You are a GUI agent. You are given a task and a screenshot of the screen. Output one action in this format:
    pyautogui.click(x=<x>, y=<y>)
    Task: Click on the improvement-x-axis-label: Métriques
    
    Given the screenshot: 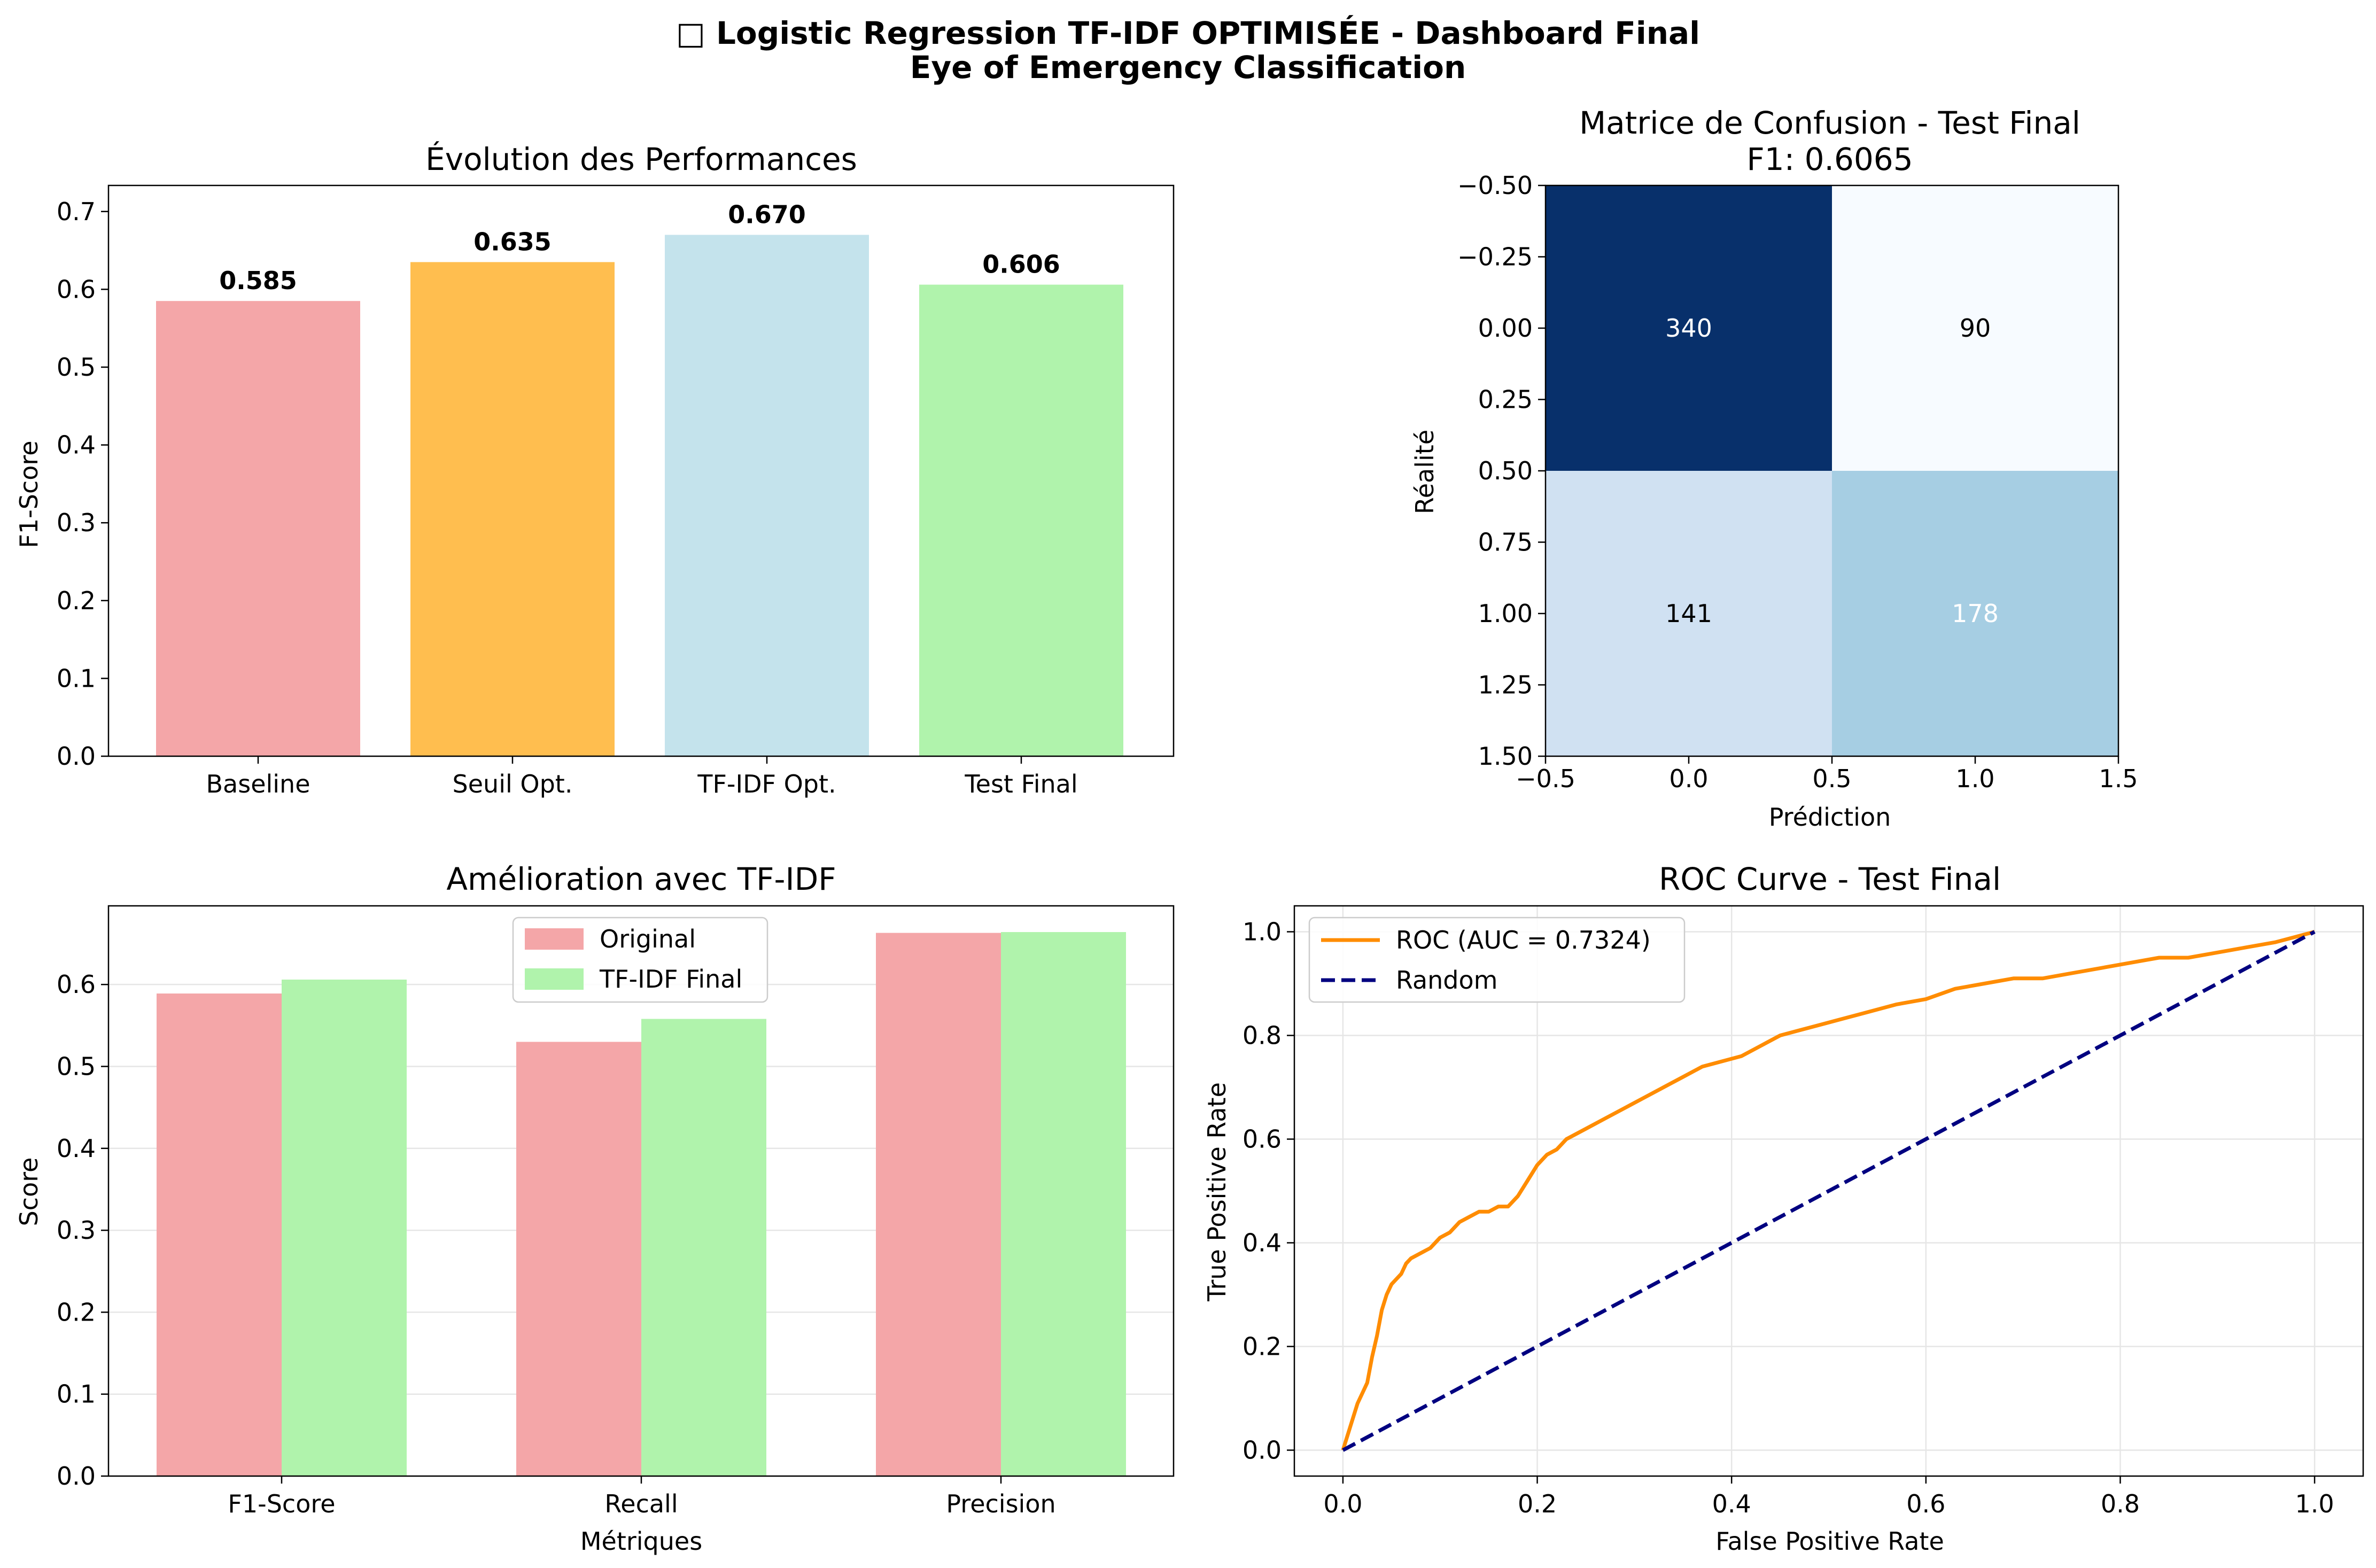 What is the action you would take?
    pyautogui.click(x=641, y=1542)
    